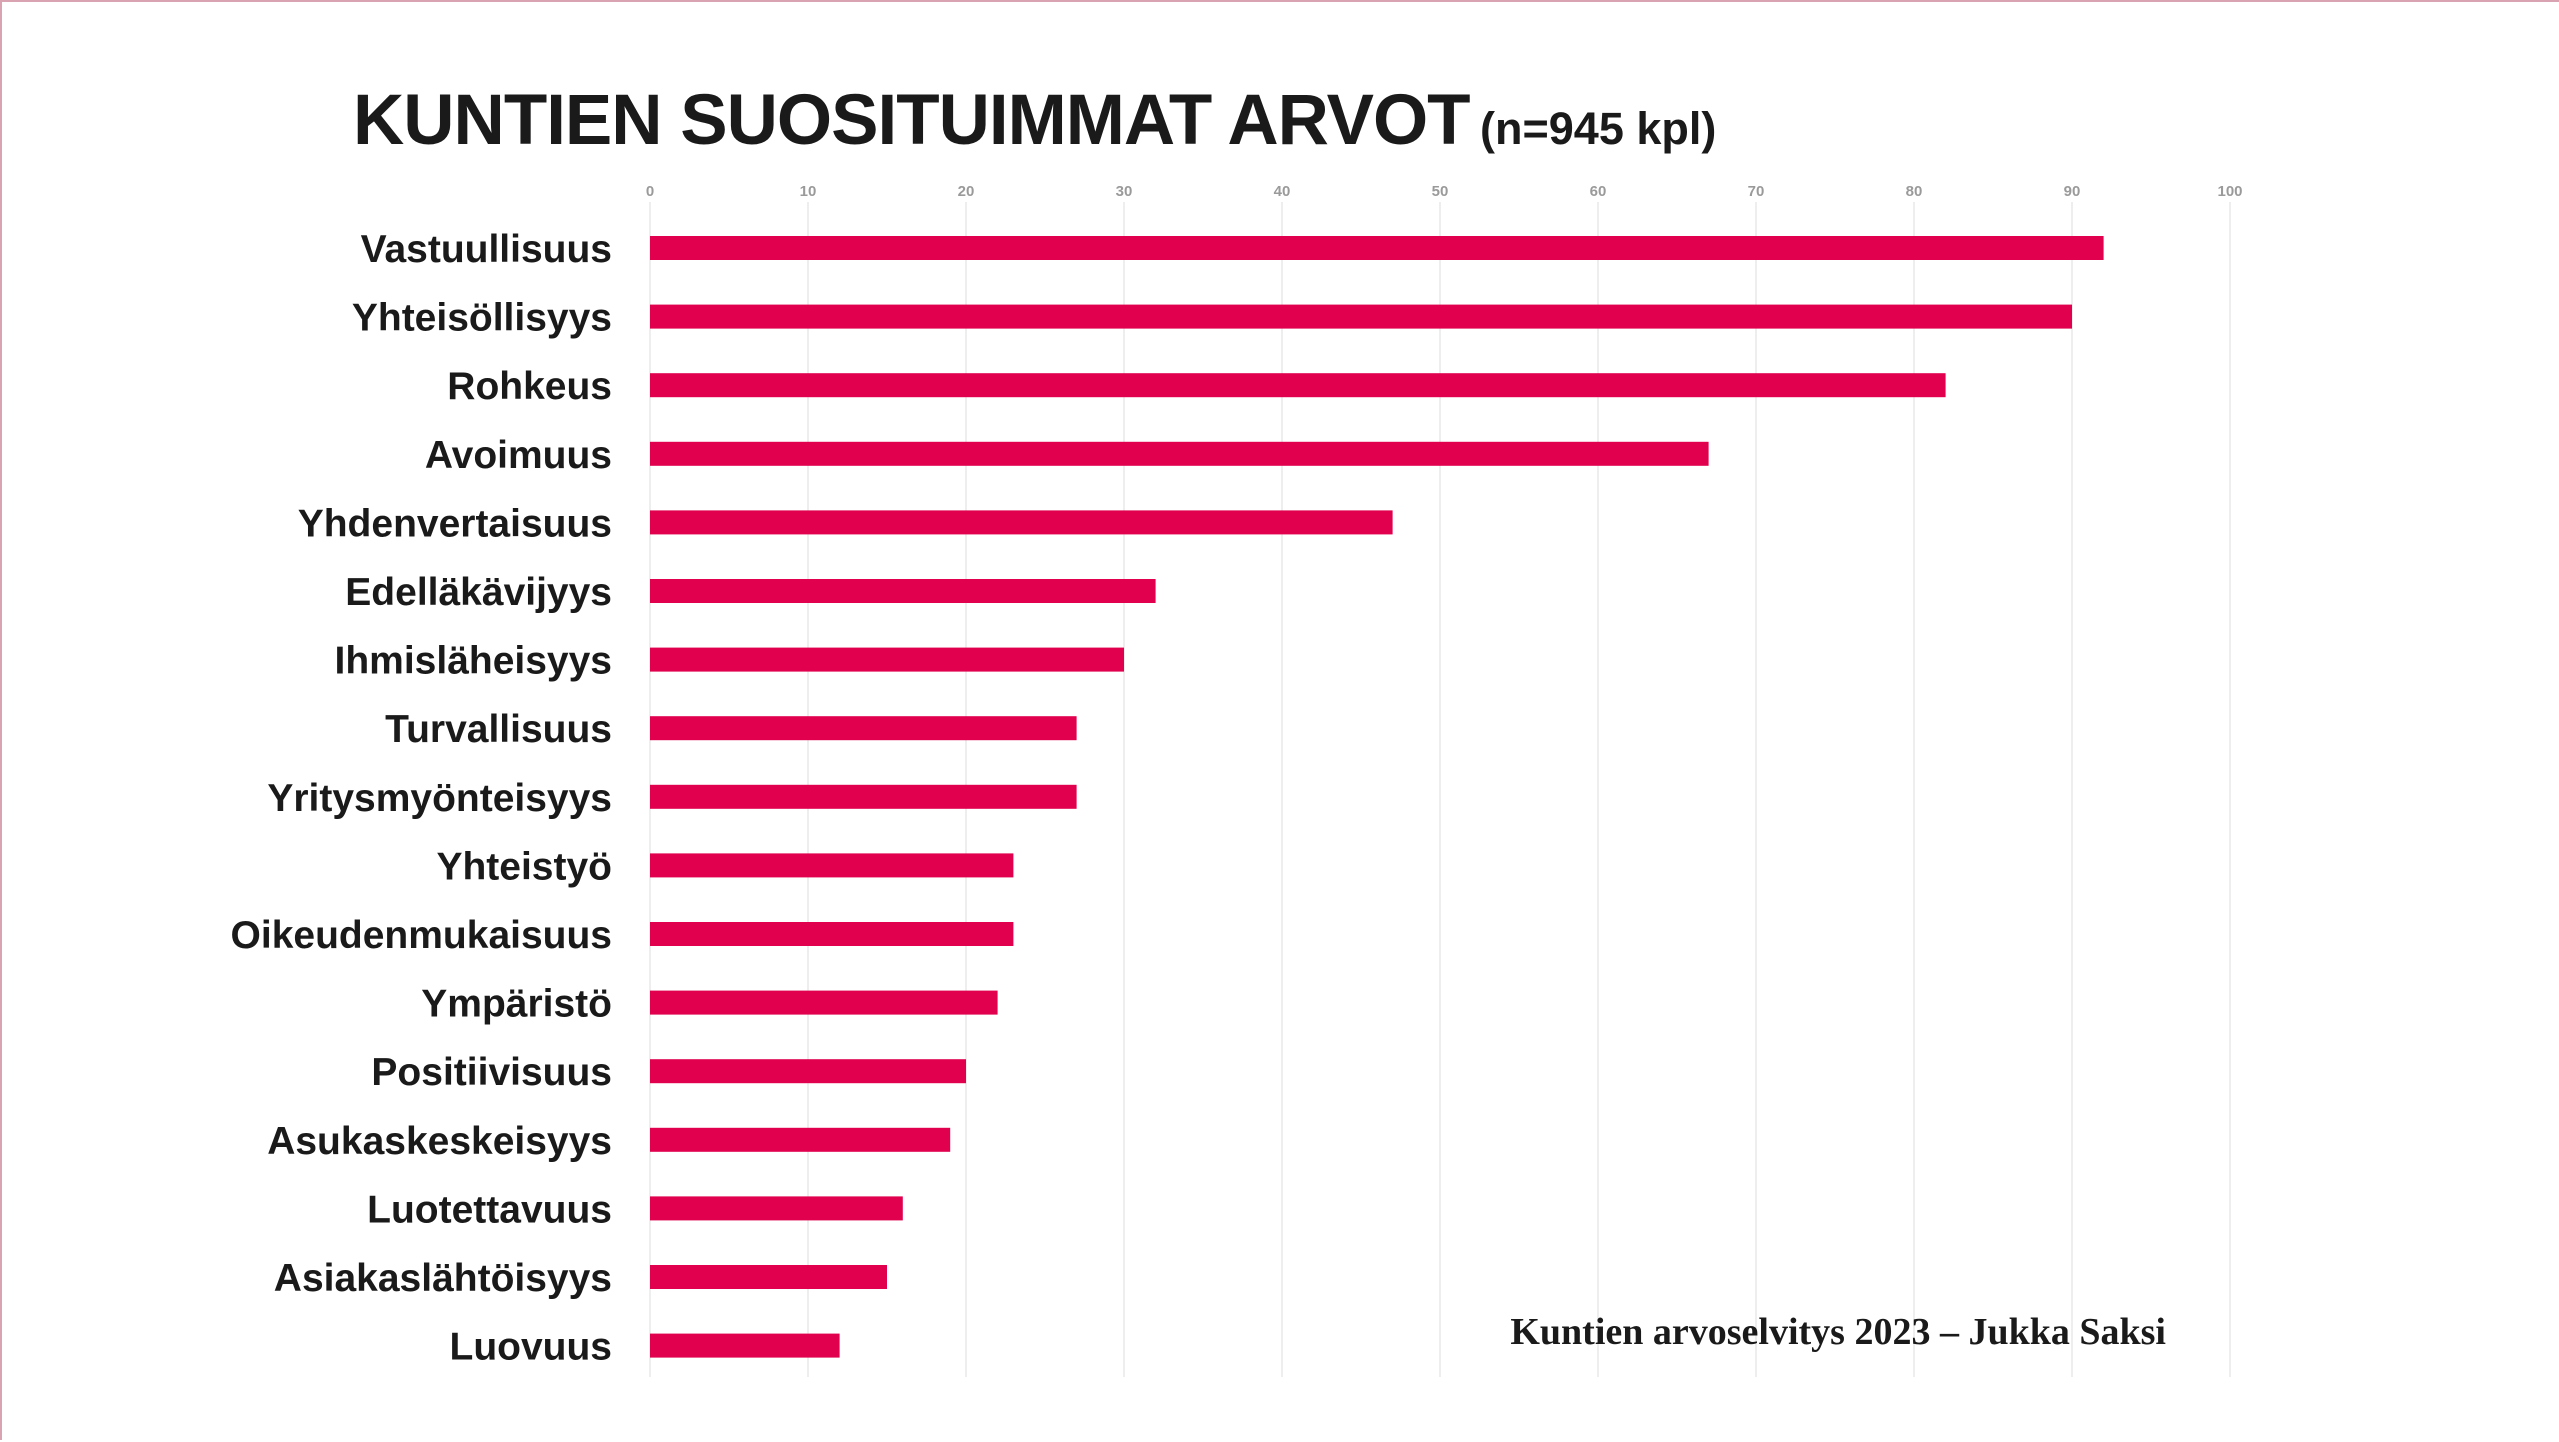 The width and height of the screenshot is (2559, 1442). What do you see at coordinates (1914, 191) in the screenshot?
I see `x-tick-label-80: 80` at bounding box center [1914, 191].